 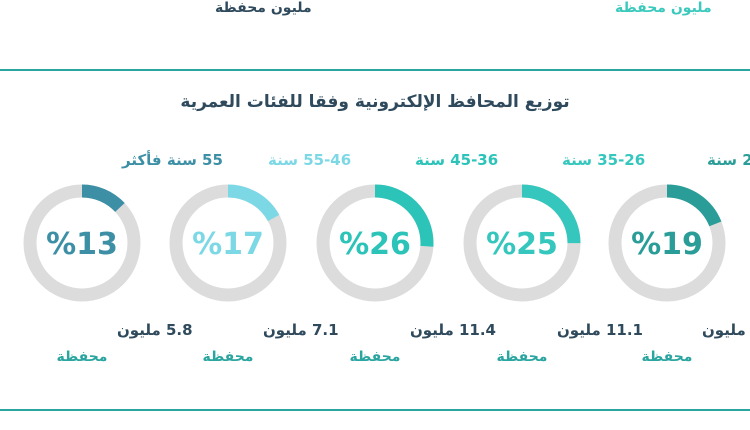 I want to click on wallets-label-4: 7.1 مليون, so click(x=301, y=330).